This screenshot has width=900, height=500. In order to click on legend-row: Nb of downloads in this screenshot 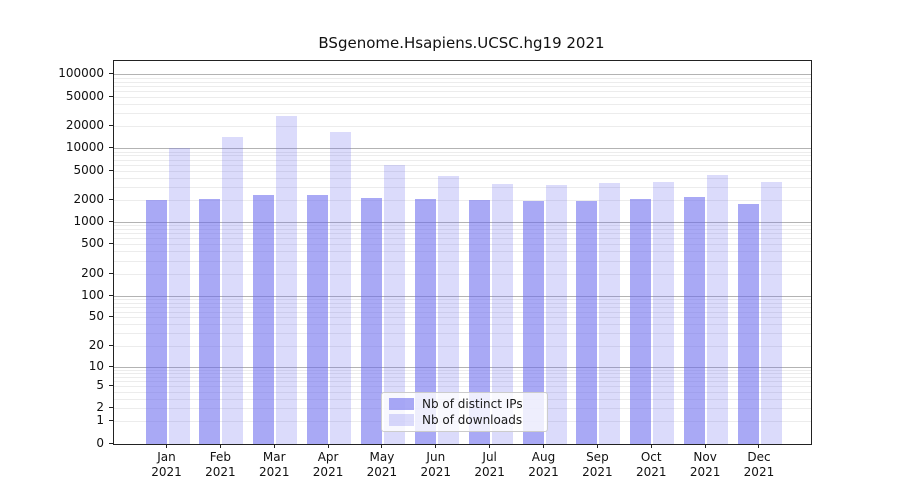, I will do `click(464, 420)`.